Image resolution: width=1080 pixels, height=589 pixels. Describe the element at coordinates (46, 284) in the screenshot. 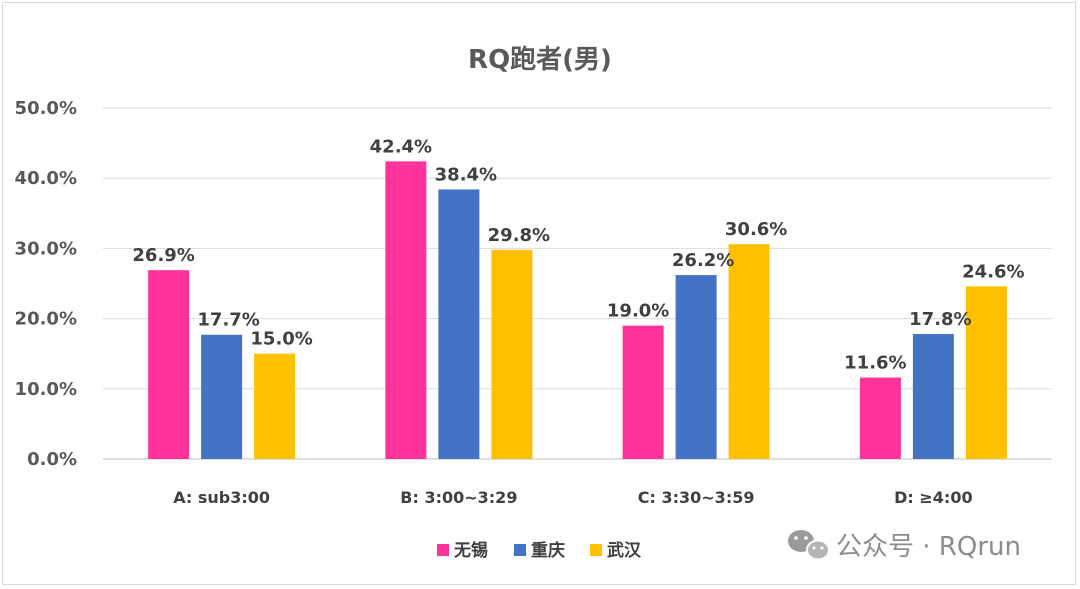

I see `y-axis-ticks: 0.0% 10.0% 20.0% 30.0% 40.0% 50.0%` at that location.